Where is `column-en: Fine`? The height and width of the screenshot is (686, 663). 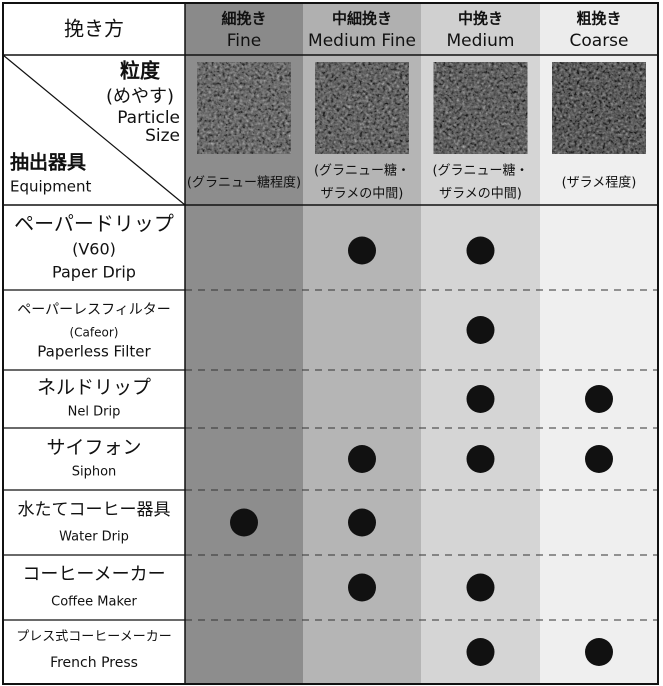 column-en: Fine is located at coordinates (244, 41).